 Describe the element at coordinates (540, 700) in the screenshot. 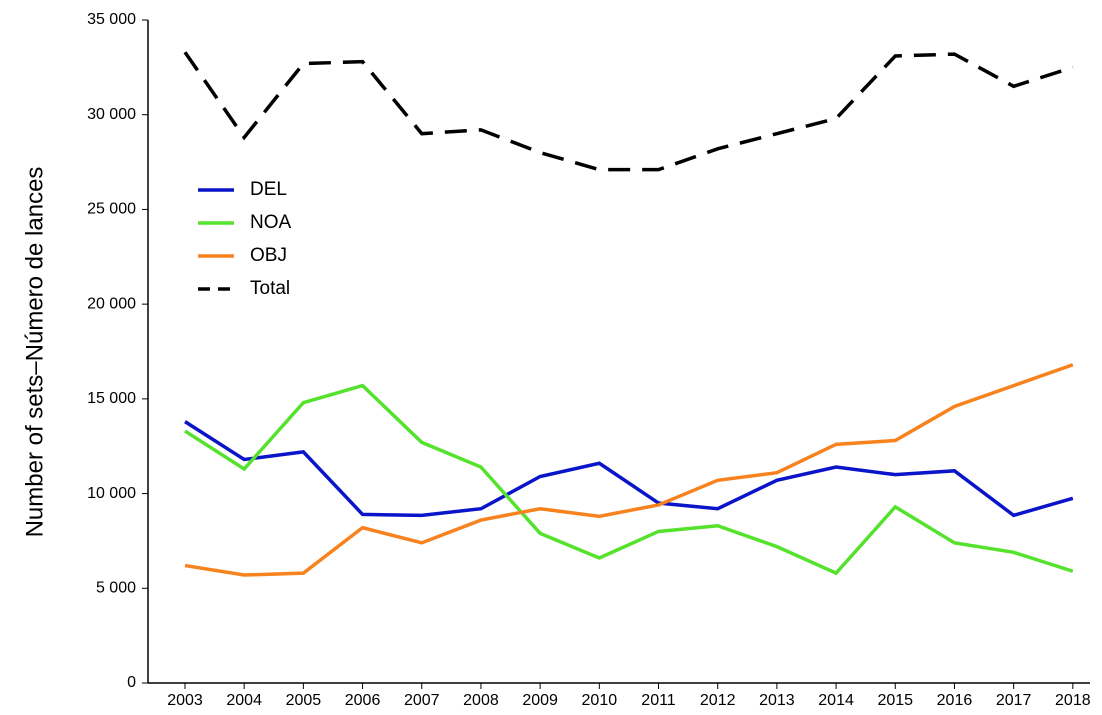

I see `x-tick-label: 2009` at that location.